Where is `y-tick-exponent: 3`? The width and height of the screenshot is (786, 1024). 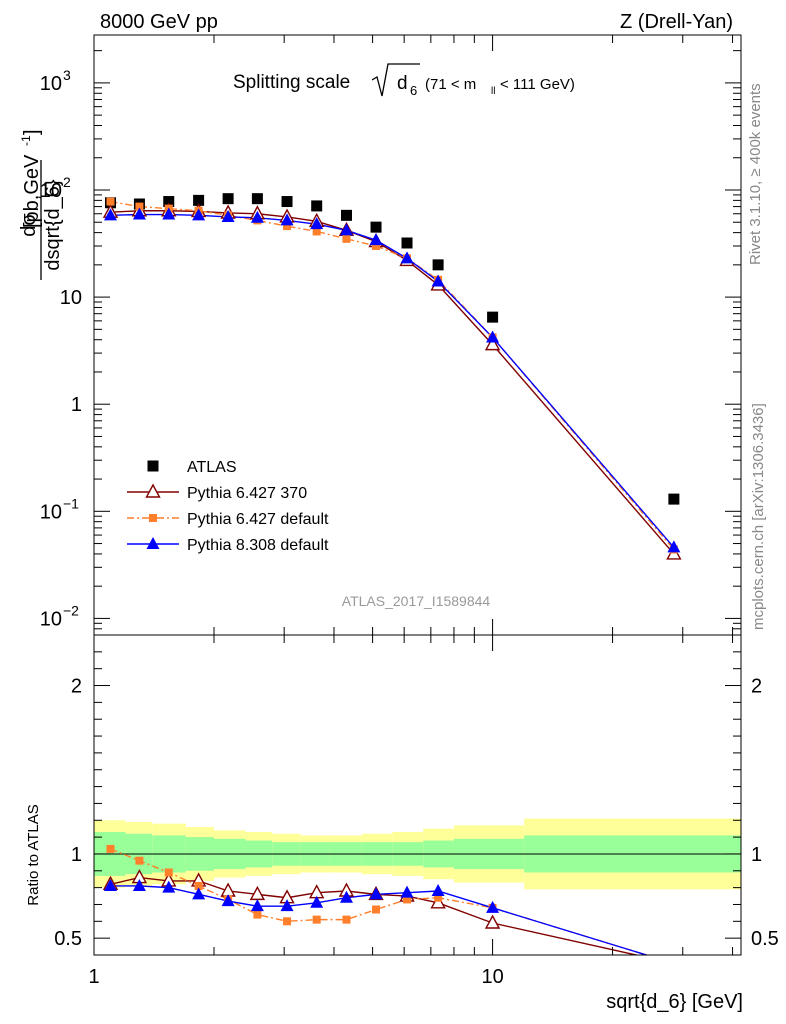 y-tick-exponent: 3 is located at coordinates (67, 75).